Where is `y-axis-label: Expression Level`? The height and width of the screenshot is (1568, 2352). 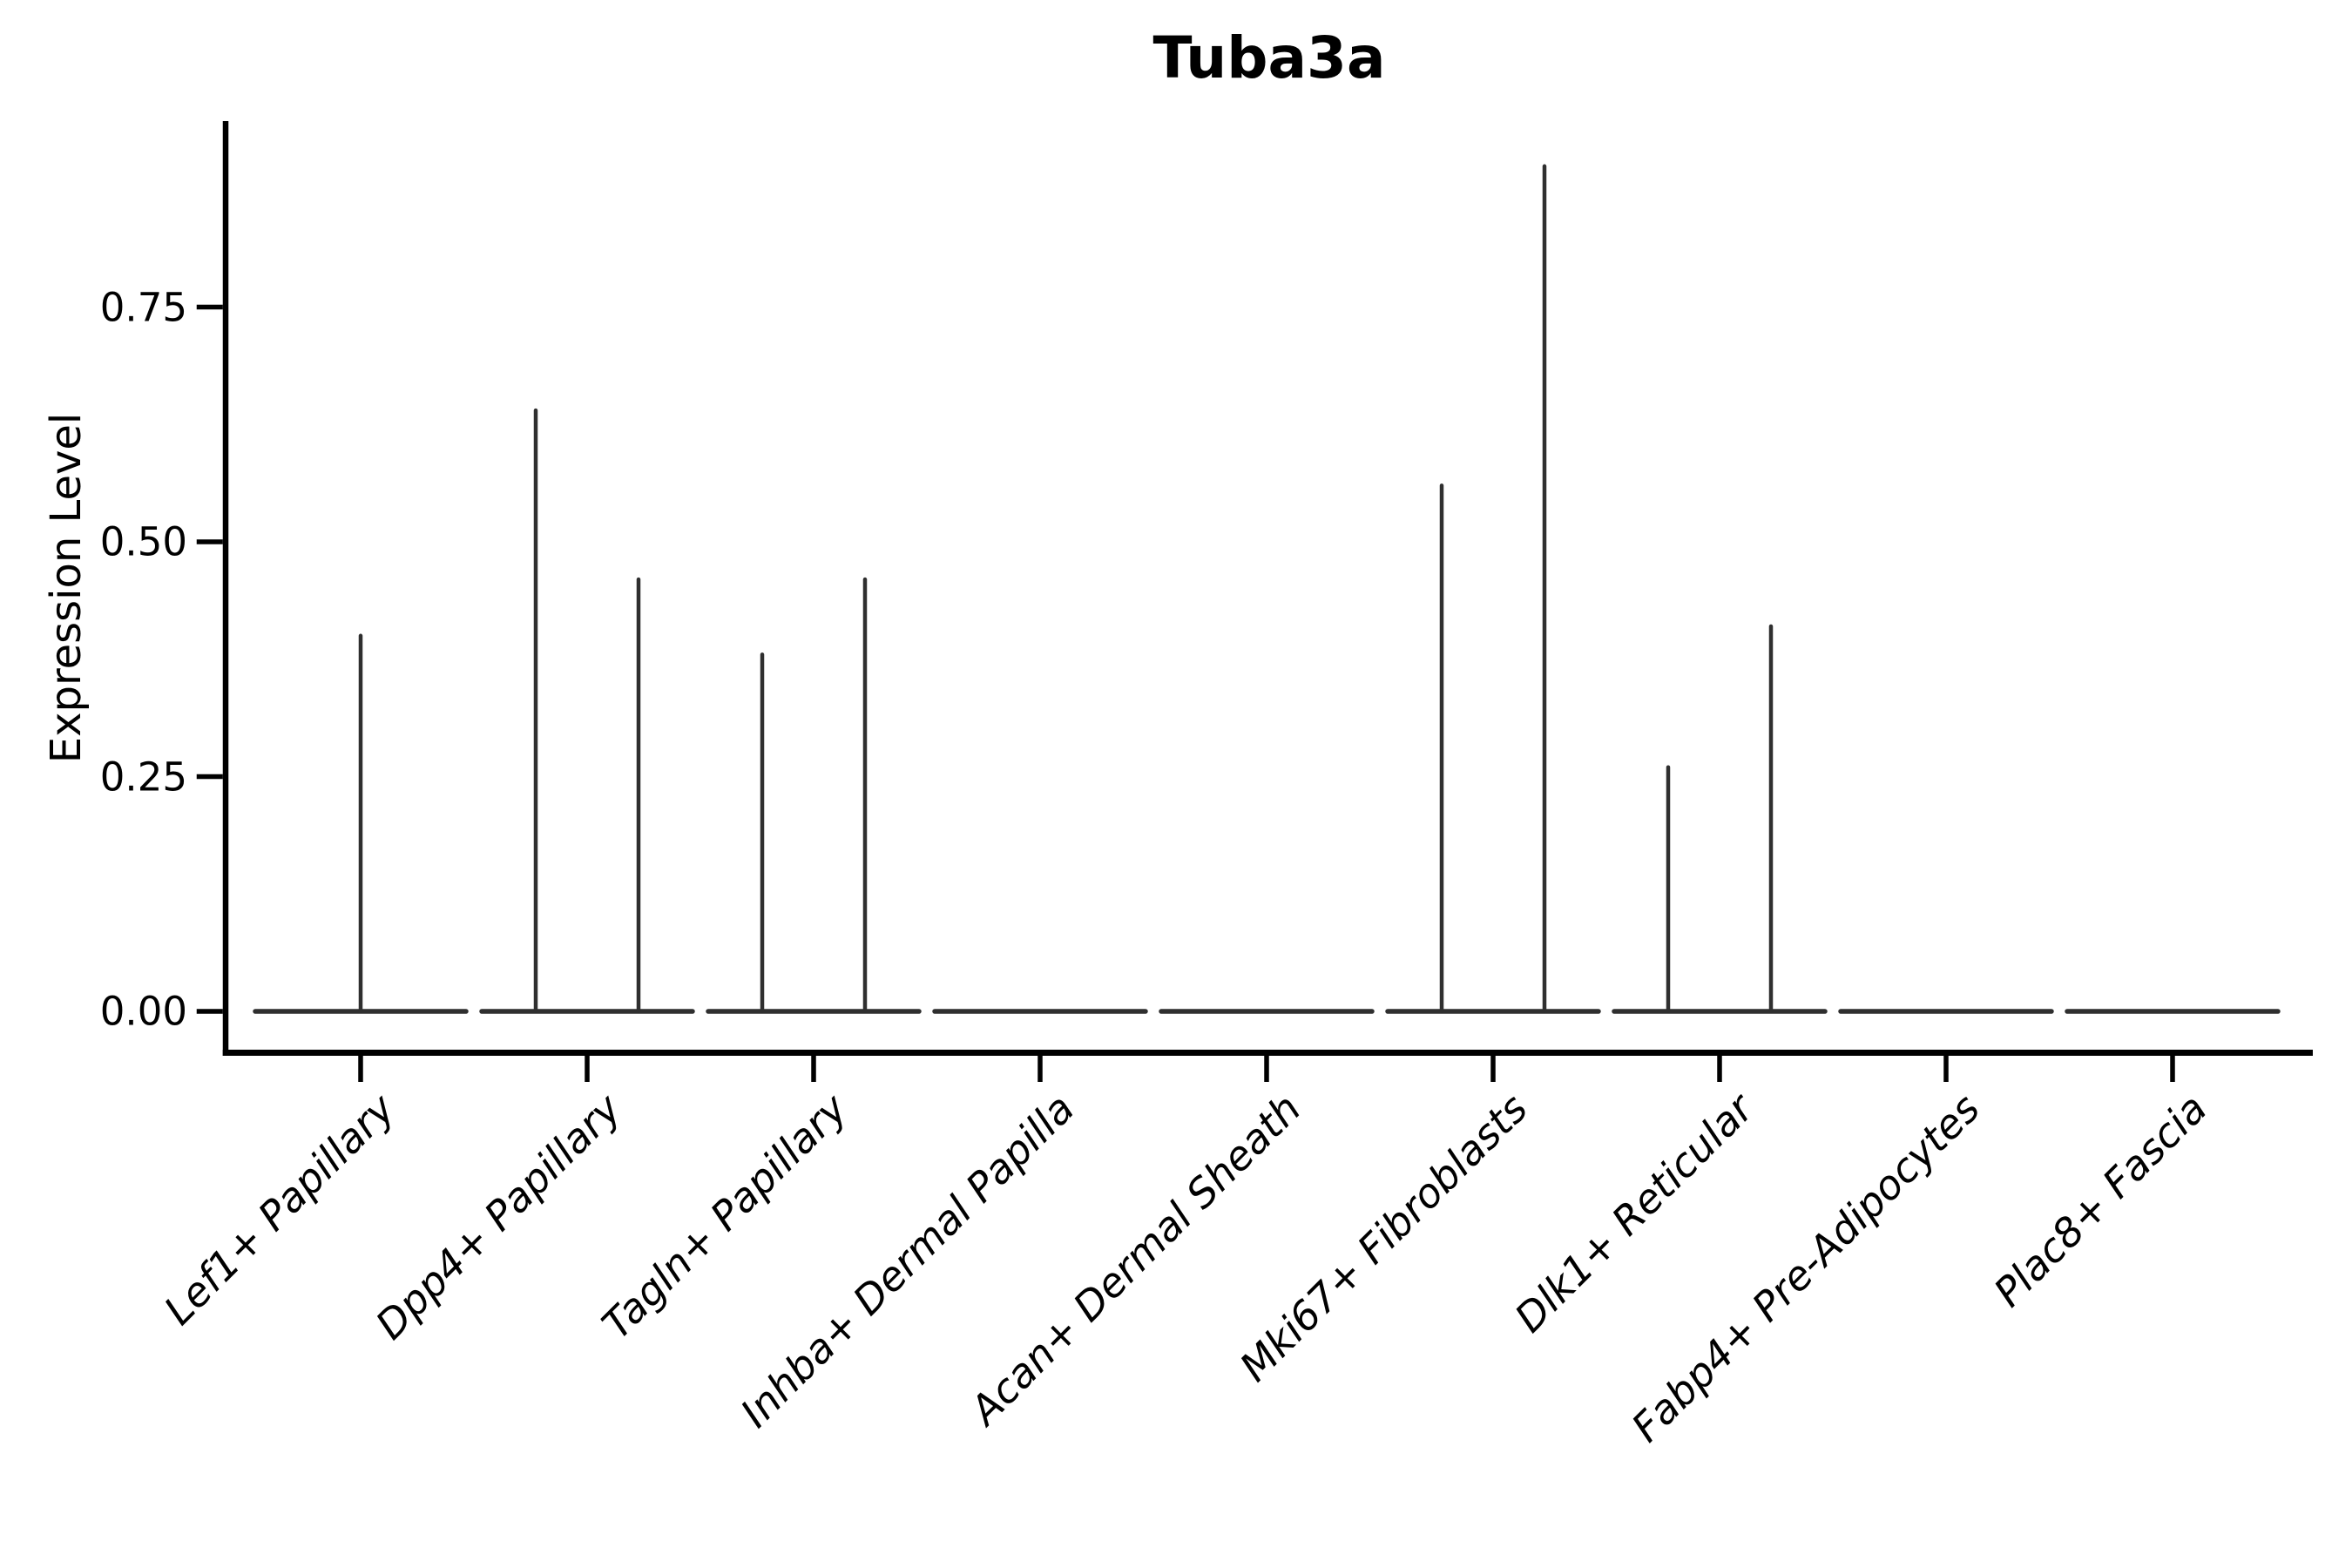 y-axis-label: Expression Level is located at coordinates (66, 588).